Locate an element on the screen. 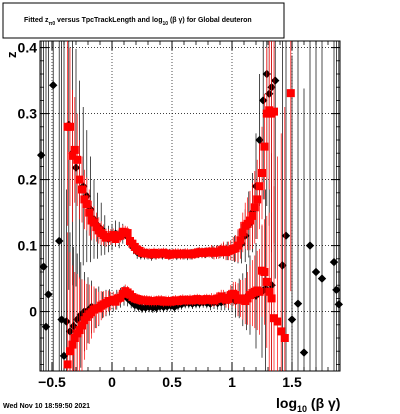 This screenshot has width=400, height=414. xlabel-main: log is located at coordinates (286, 403).